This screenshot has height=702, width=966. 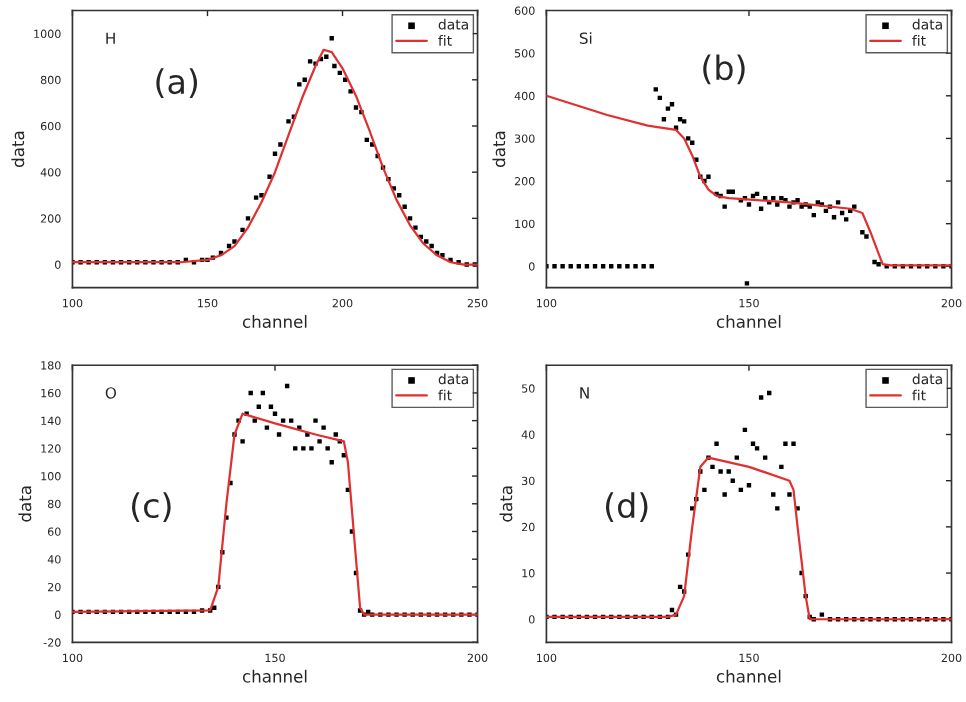 I want to click on annotation: (c), so click(x=151, y=507).